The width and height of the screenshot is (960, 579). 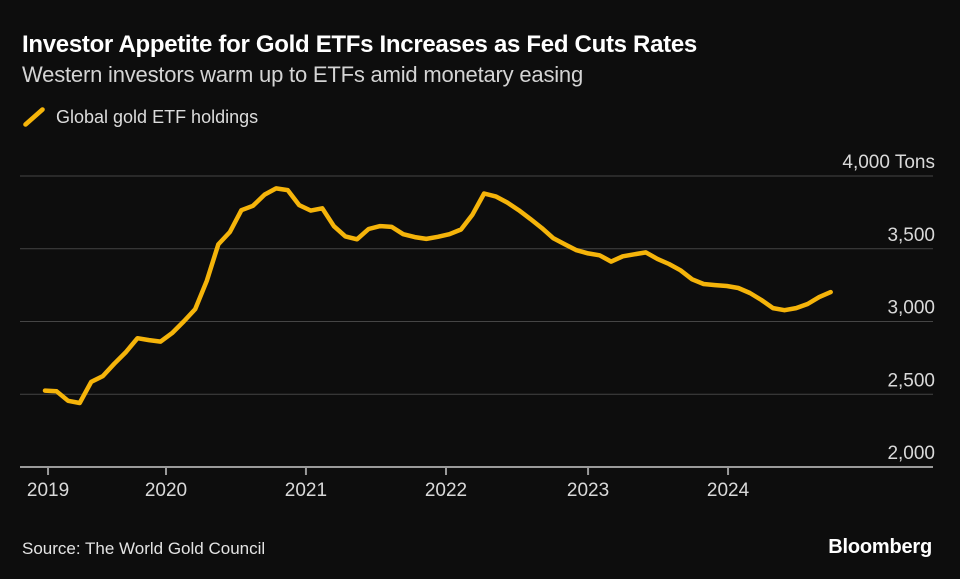 I want to click on bloomberg-logo: Bloomberg, so click(x=880, y=547).